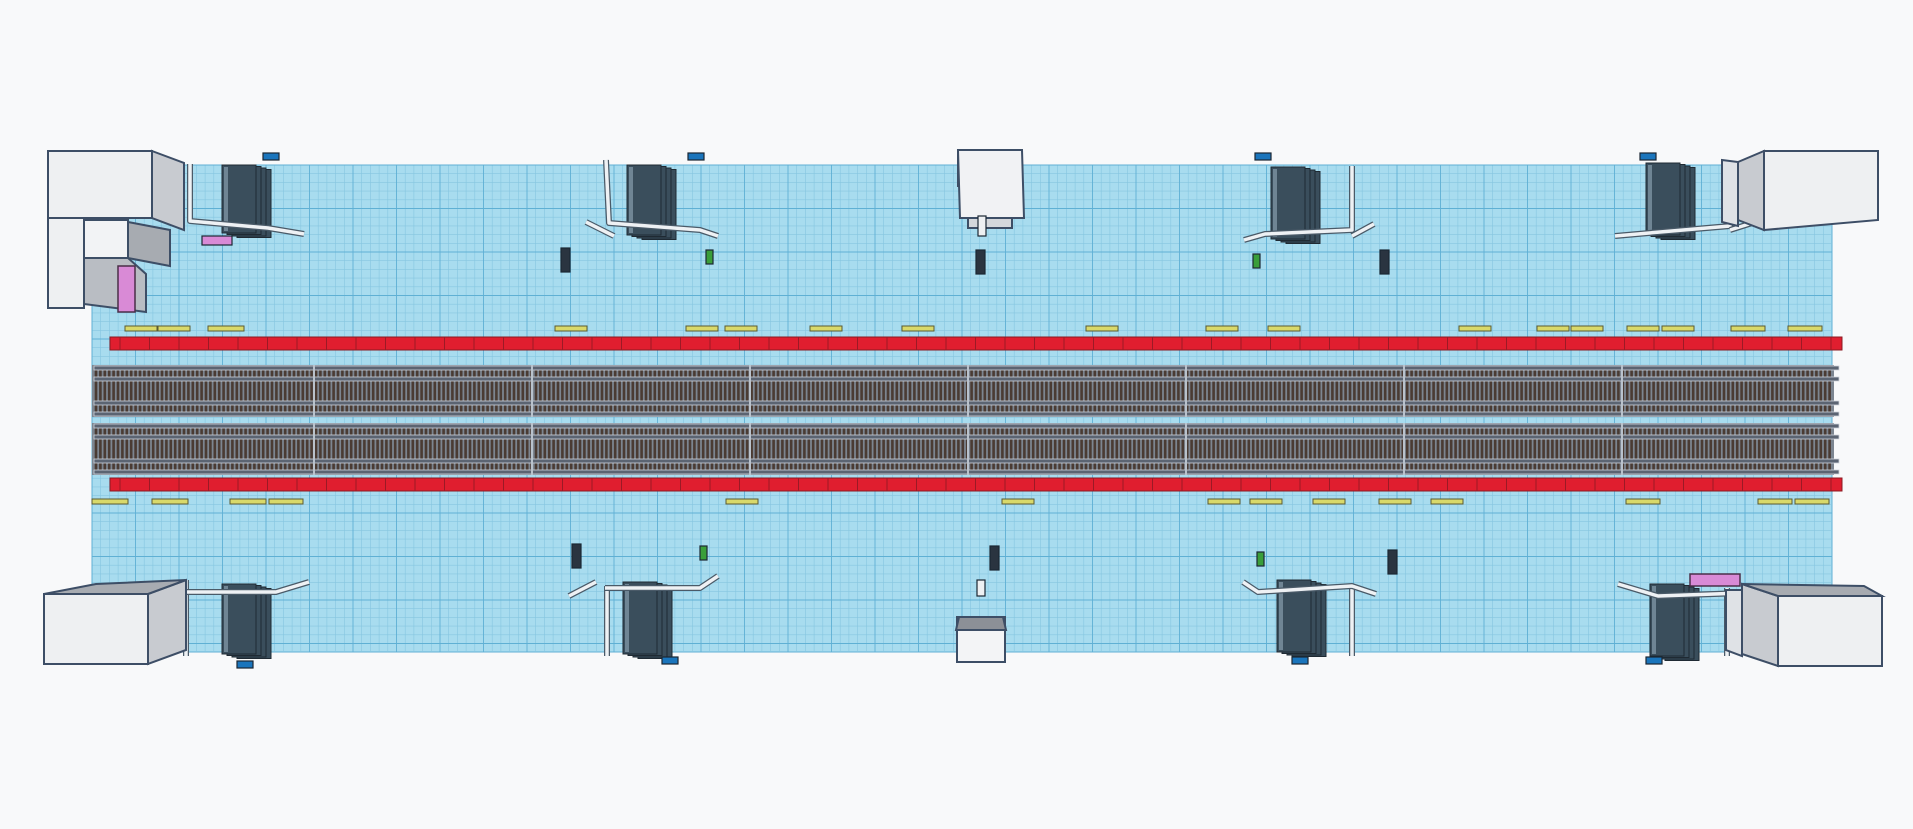 The width and height of the screenshot is (1913, 829). I want to click on railway-tracks, so click(966, 420).